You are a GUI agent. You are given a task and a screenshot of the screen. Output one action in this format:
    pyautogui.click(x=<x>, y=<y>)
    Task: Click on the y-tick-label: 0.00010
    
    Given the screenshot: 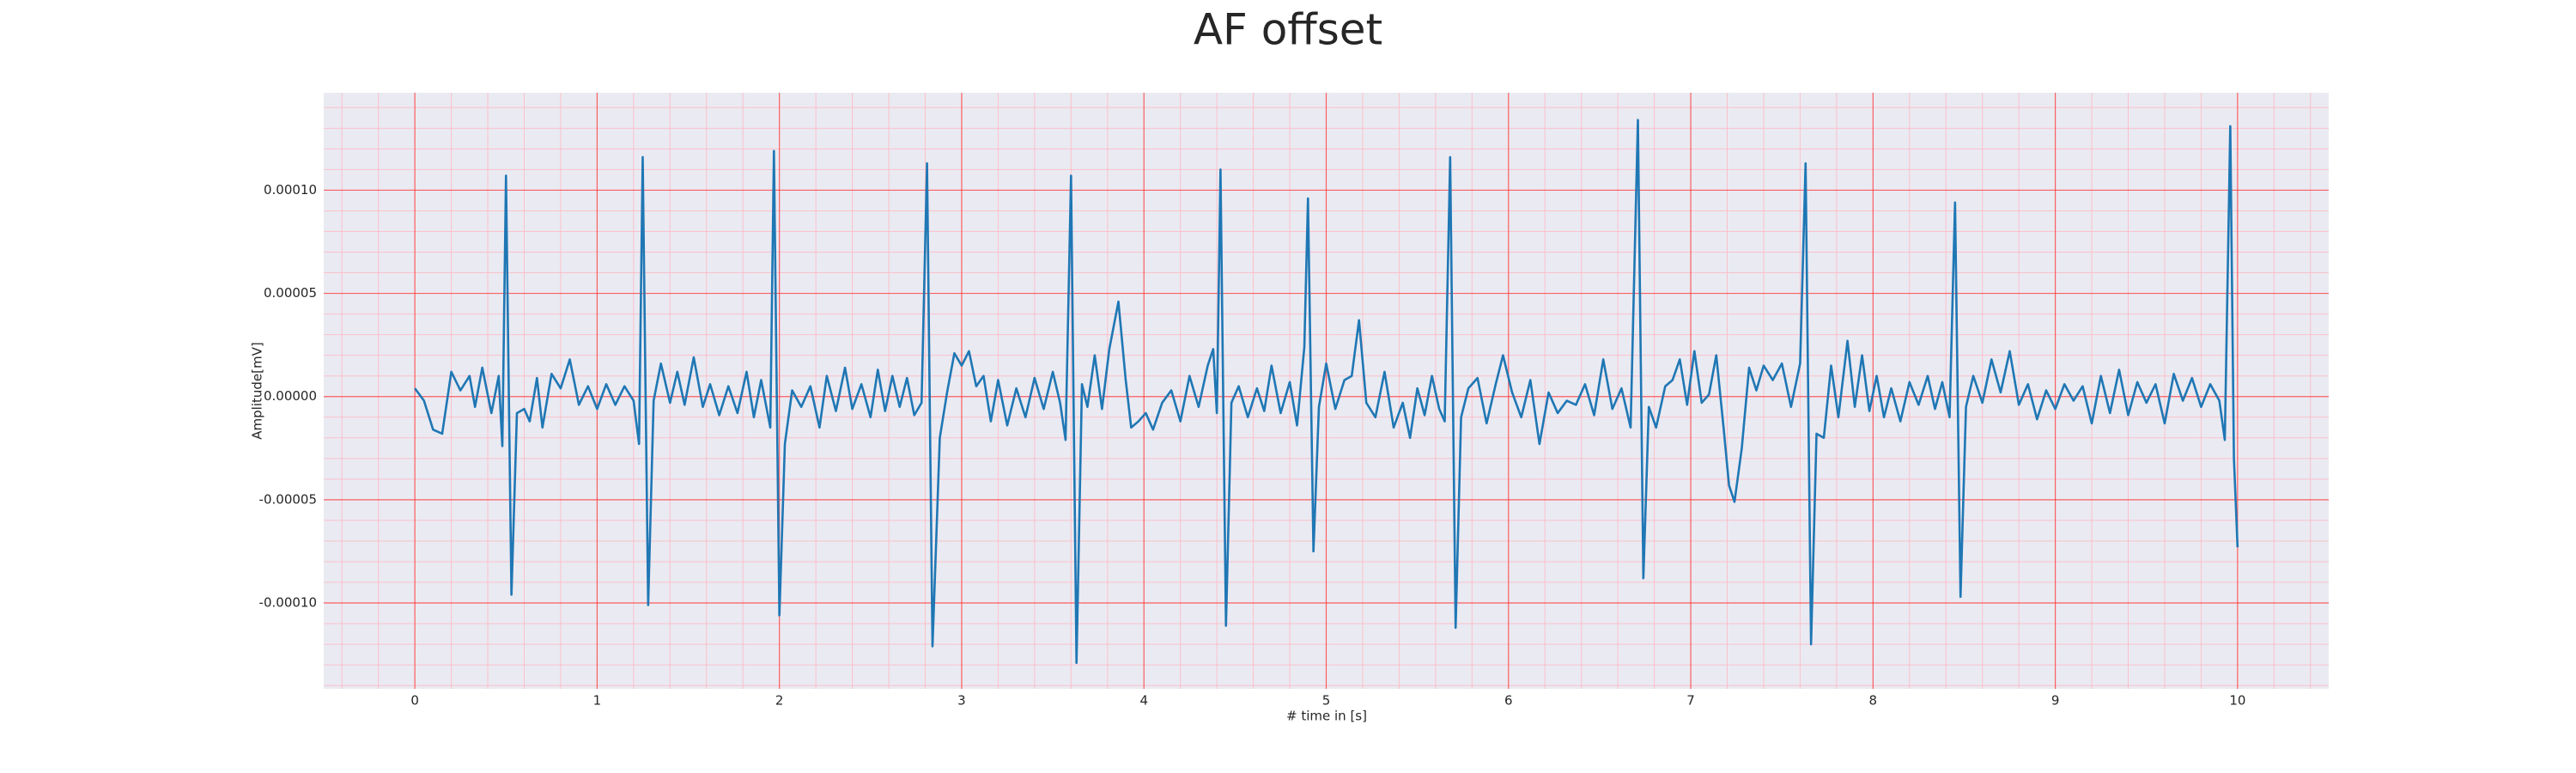 What is the action you would take?
    pyautogui.click(x=291, y=190)
    